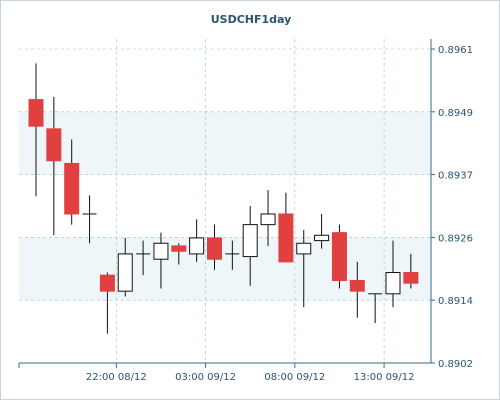  What do you see at coordinates (455, 176) in the screenshot?
I see `y-tick-label: 0.8937` at bounding box center [455, 176].